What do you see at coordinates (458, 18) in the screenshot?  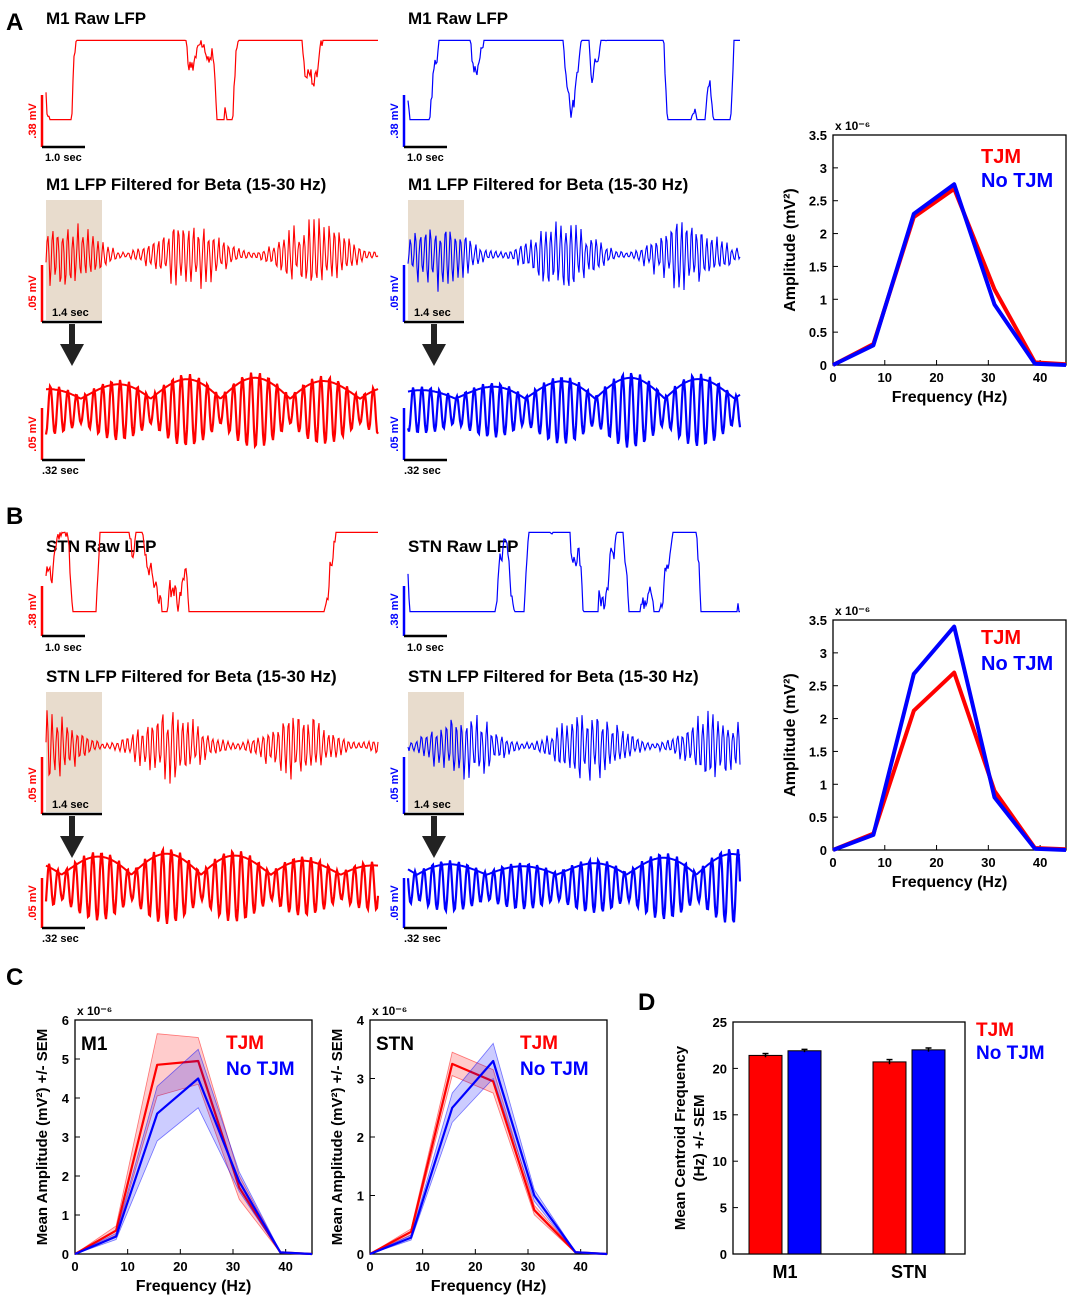 I see `raw-lfp-title: M1 Raw LFP` at bounding box center [458, 18].